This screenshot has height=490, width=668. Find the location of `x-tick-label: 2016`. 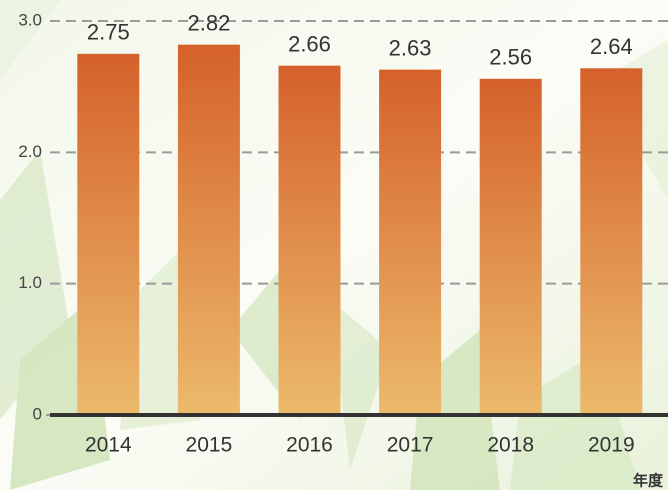

x-tick-label: 2016 is located at coordinates (309, 445).